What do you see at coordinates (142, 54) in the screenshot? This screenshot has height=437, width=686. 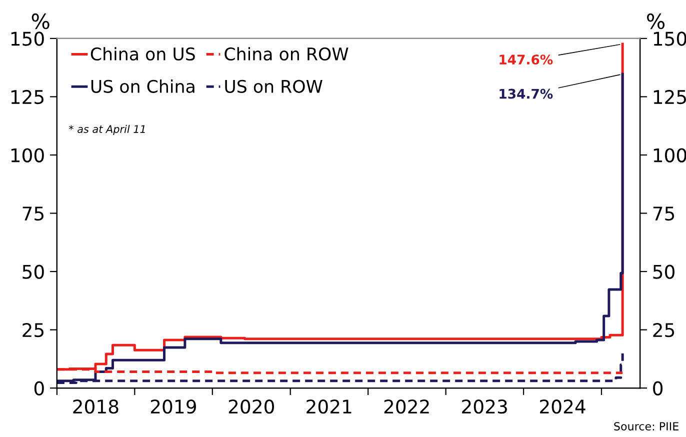 I see `legend-label: China on US` at bounding box center [142, 54].